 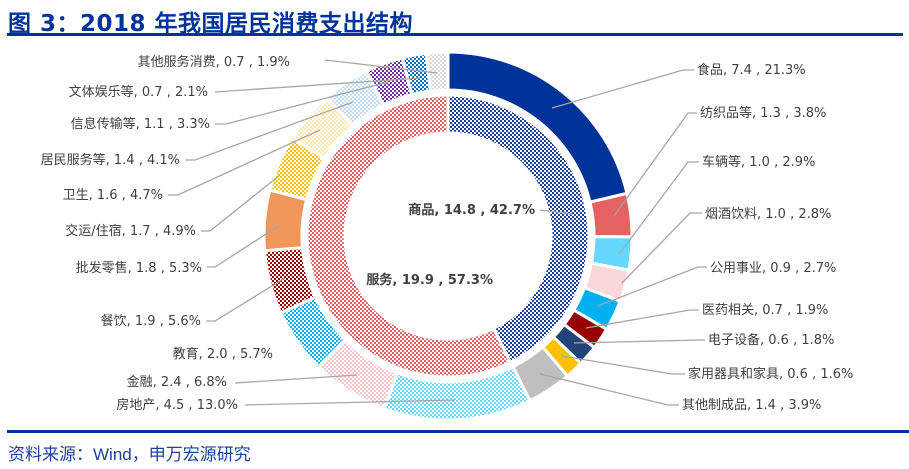 I want to click on outer-data-label-15: 卫生, 1.6 , 4.7%, so click(x=113, y=195).